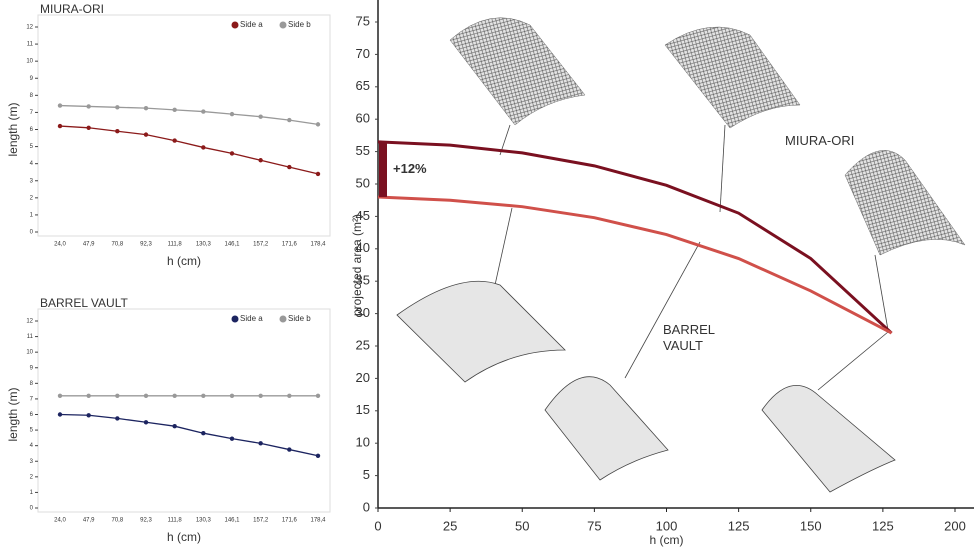 Image resolution: width=974 pixels, height=548 pixels. What do you see at coordinates (410, 168) in the screenshot?
I see `annotation: +12%` at bounding box center [410, 168].